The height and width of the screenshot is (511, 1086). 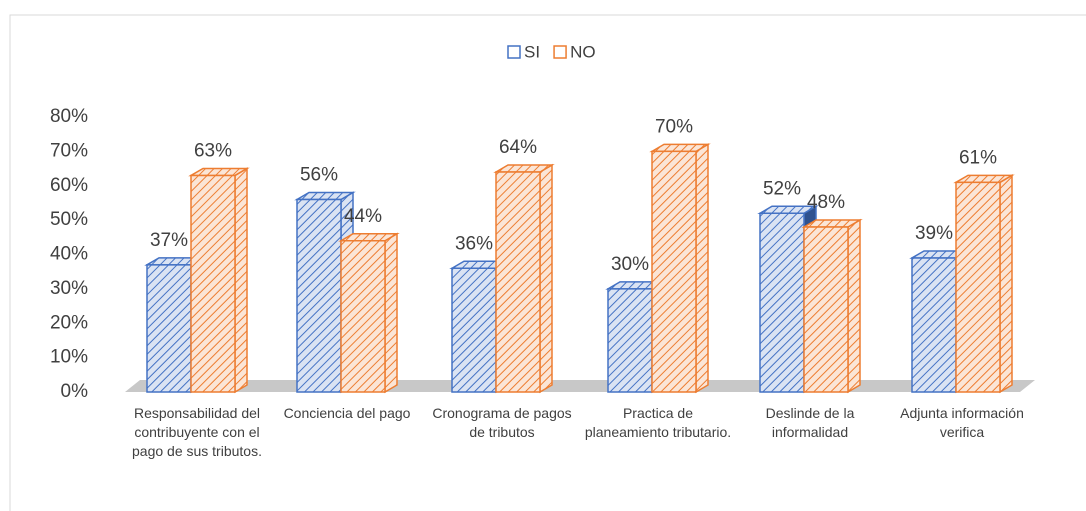 I want to click on data-label: 56%, so click(x=319, y=175).